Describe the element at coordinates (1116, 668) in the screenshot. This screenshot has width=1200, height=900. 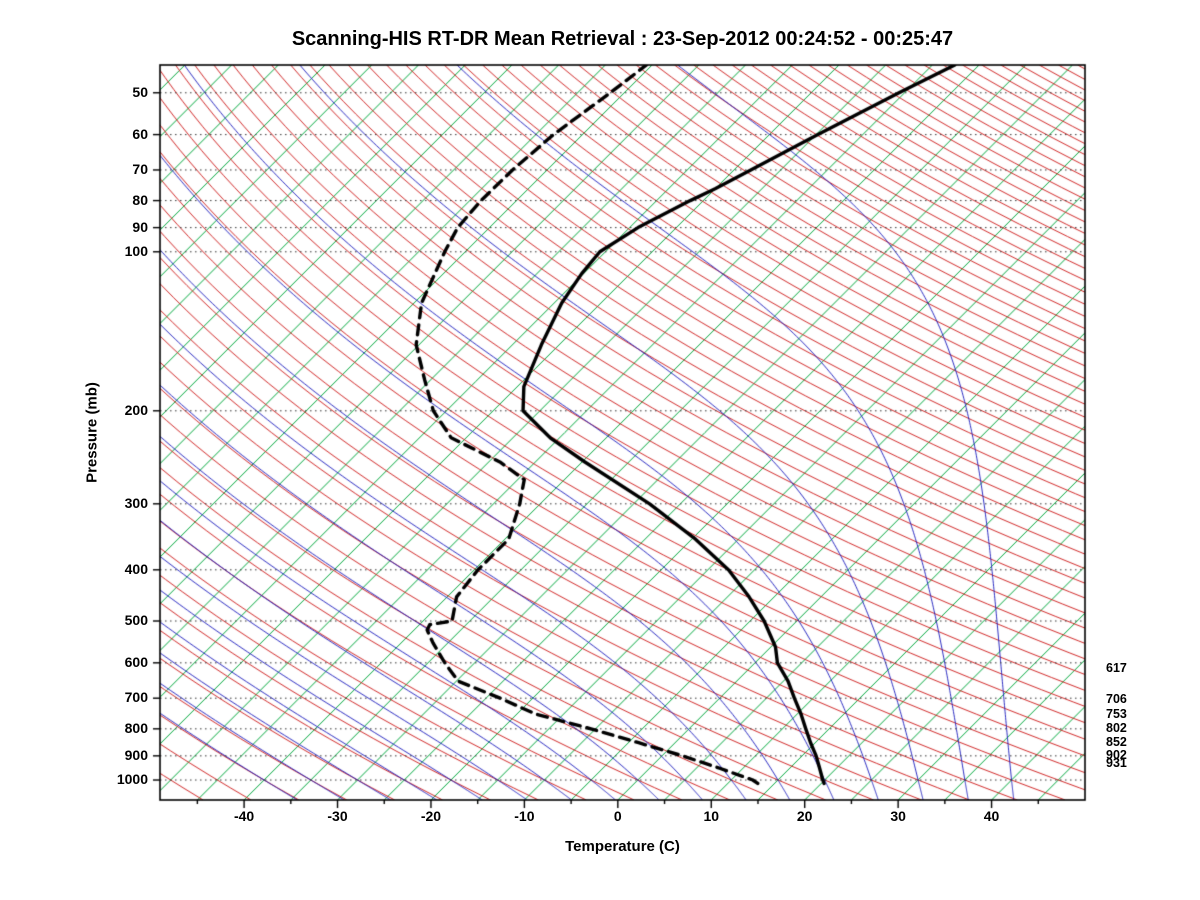
I see `right-pressure-level-label: 617` at that location.